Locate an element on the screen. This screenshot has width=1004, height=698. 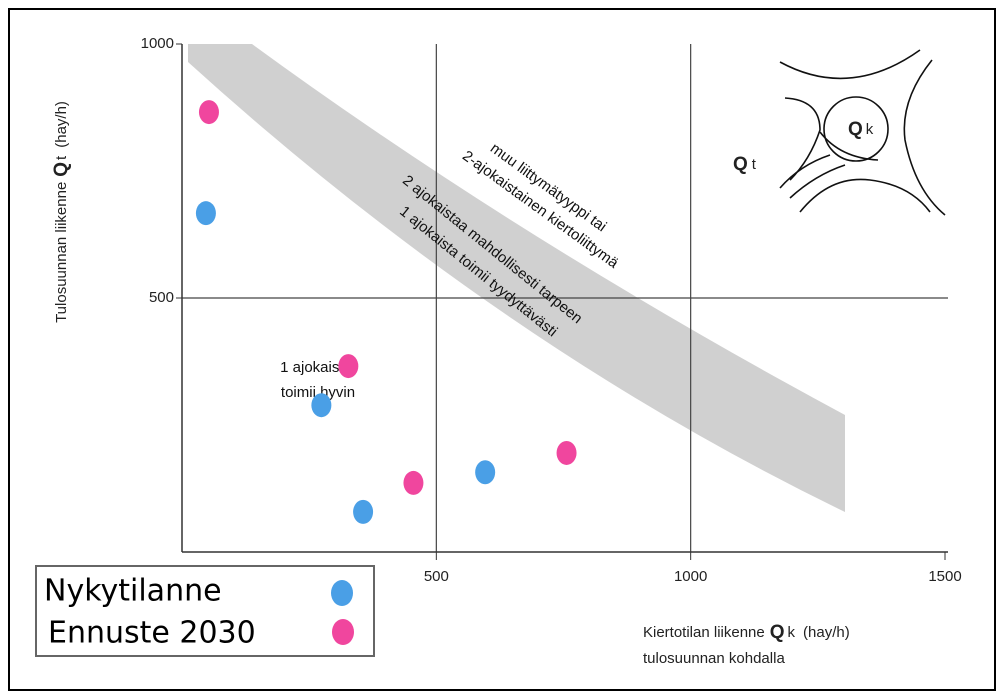
y-tick-label: 500 is located at coordinates (161, 297).